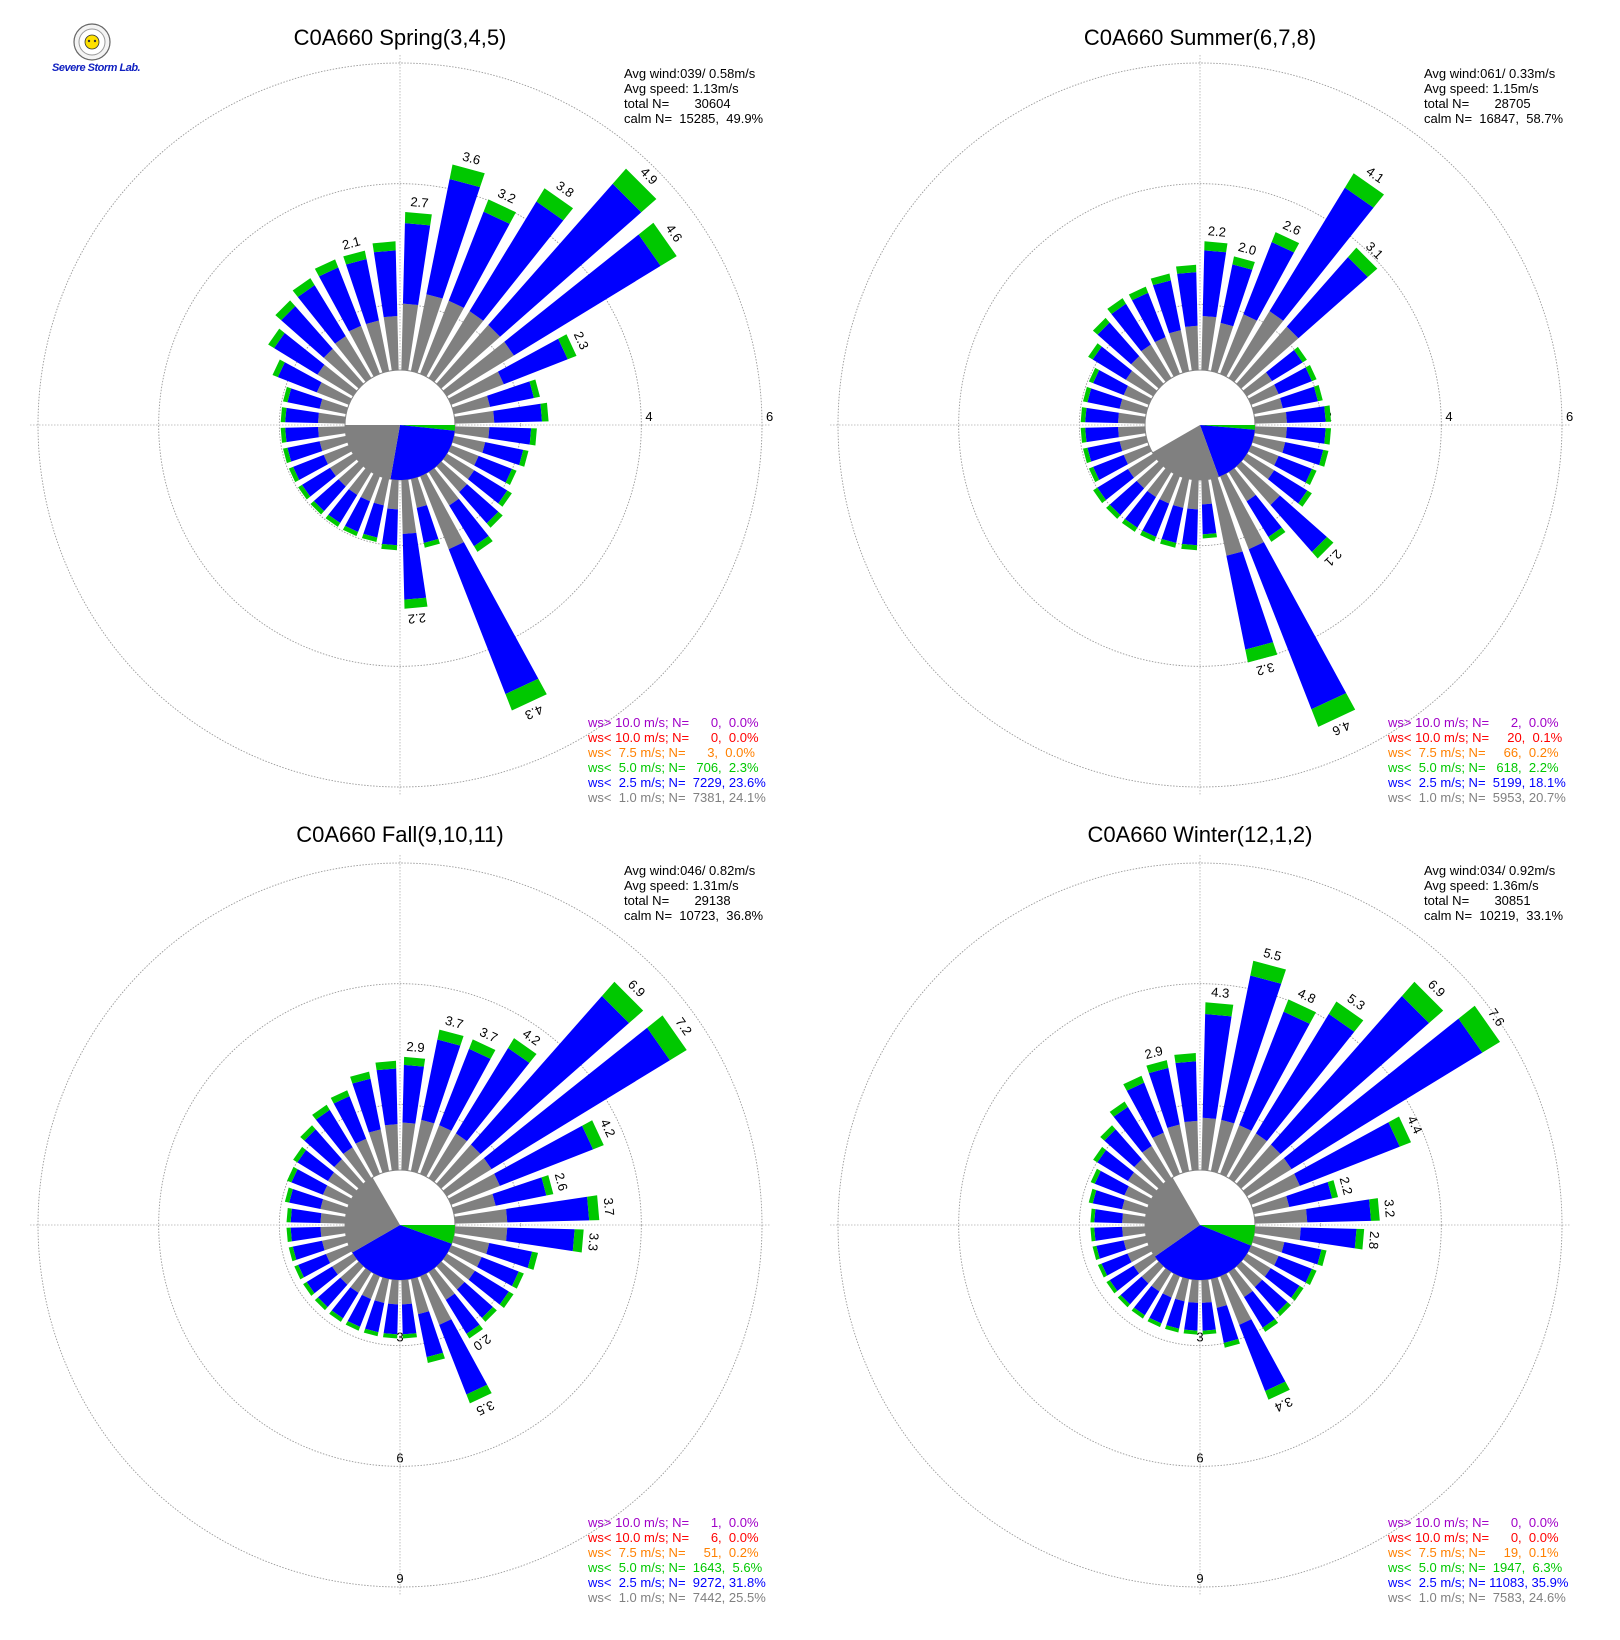 Image resolution: width=1620 pixels, height=1640 pixels. Describe the element at coordinates (1476, 782) in the screenshot. I see `legend-entry: ws< 2.5 m/s; N= 5199, 18.1%` at that location.